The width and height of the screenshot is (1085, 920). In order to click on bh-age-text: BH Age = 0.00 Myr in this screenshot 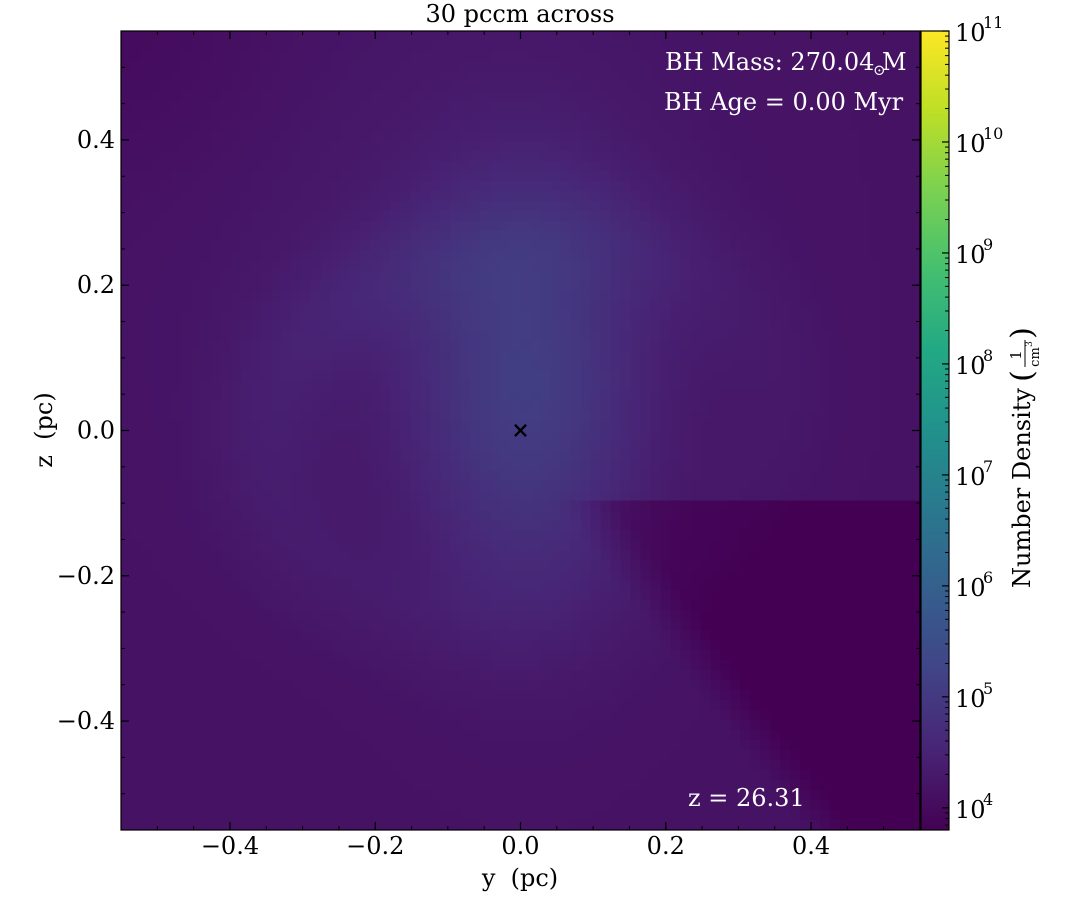, I will do `click(784, 102)`.